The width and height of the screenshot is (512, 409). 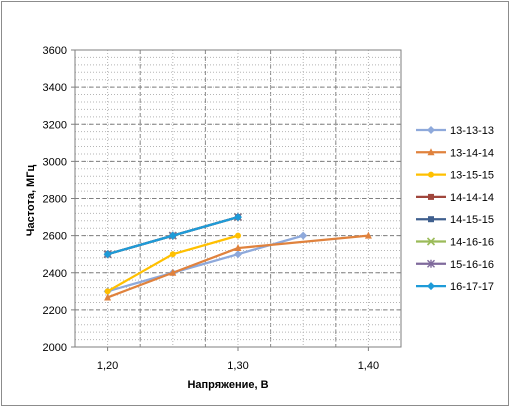 I want to click on legend-label: 15-16-16, so click(x=472, y=265).